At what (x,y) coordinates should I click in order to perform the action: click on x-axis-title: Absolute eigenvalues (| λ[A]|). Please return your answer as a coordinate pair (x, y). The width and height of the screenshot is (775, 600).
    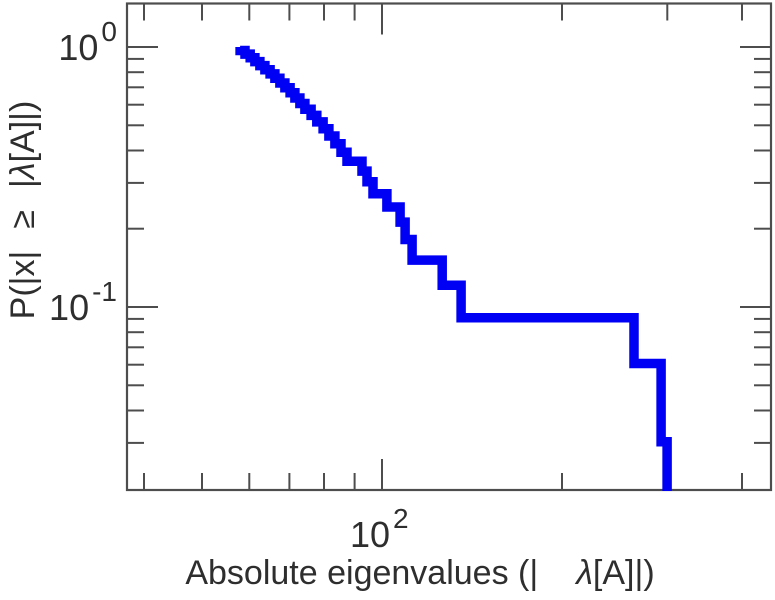
    Looking at the image, I should click on (419, 573).